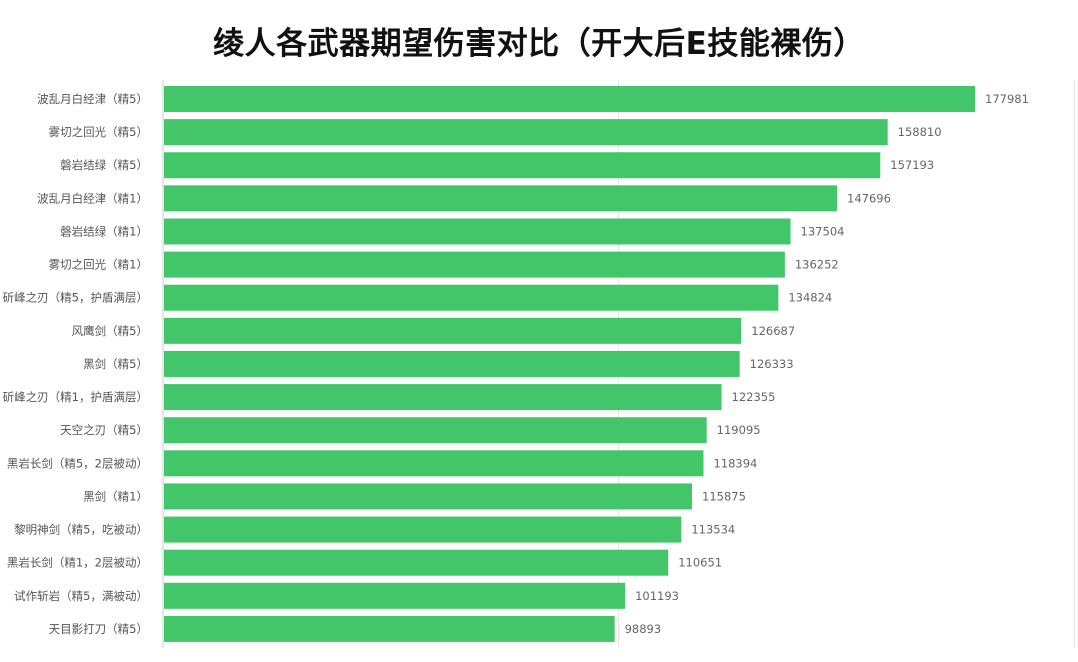 The image size is (1078, 662). What do you see at coordinates (75, 298) in the screenshot?
I see `category-label: 斫峰之刃（精5，护盾满层）` at bounding box center [75, 298].